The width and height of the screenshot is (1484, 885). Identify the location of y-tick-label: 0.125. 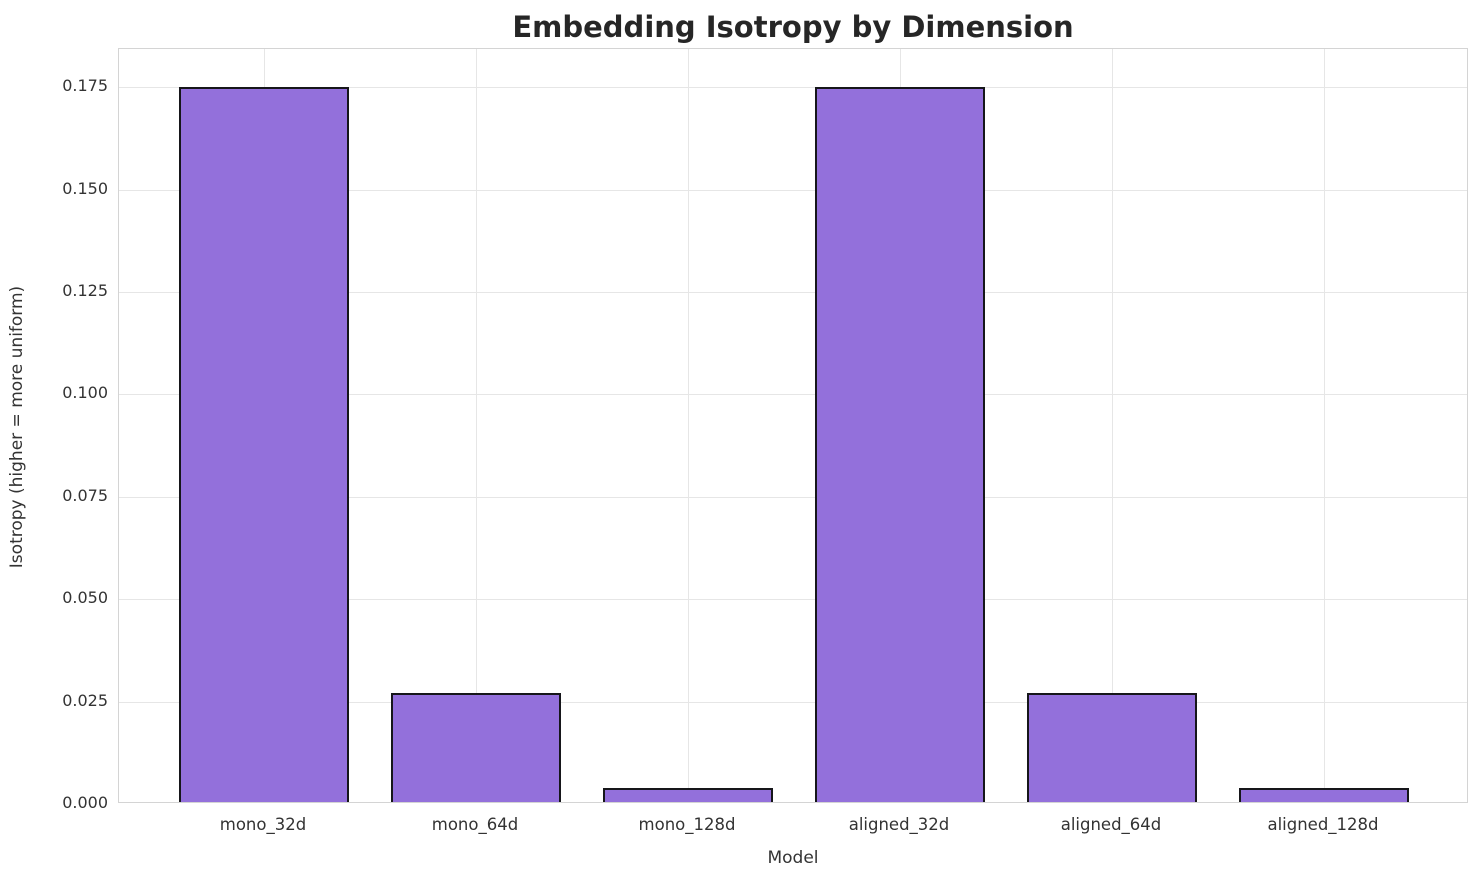
(85, 290).